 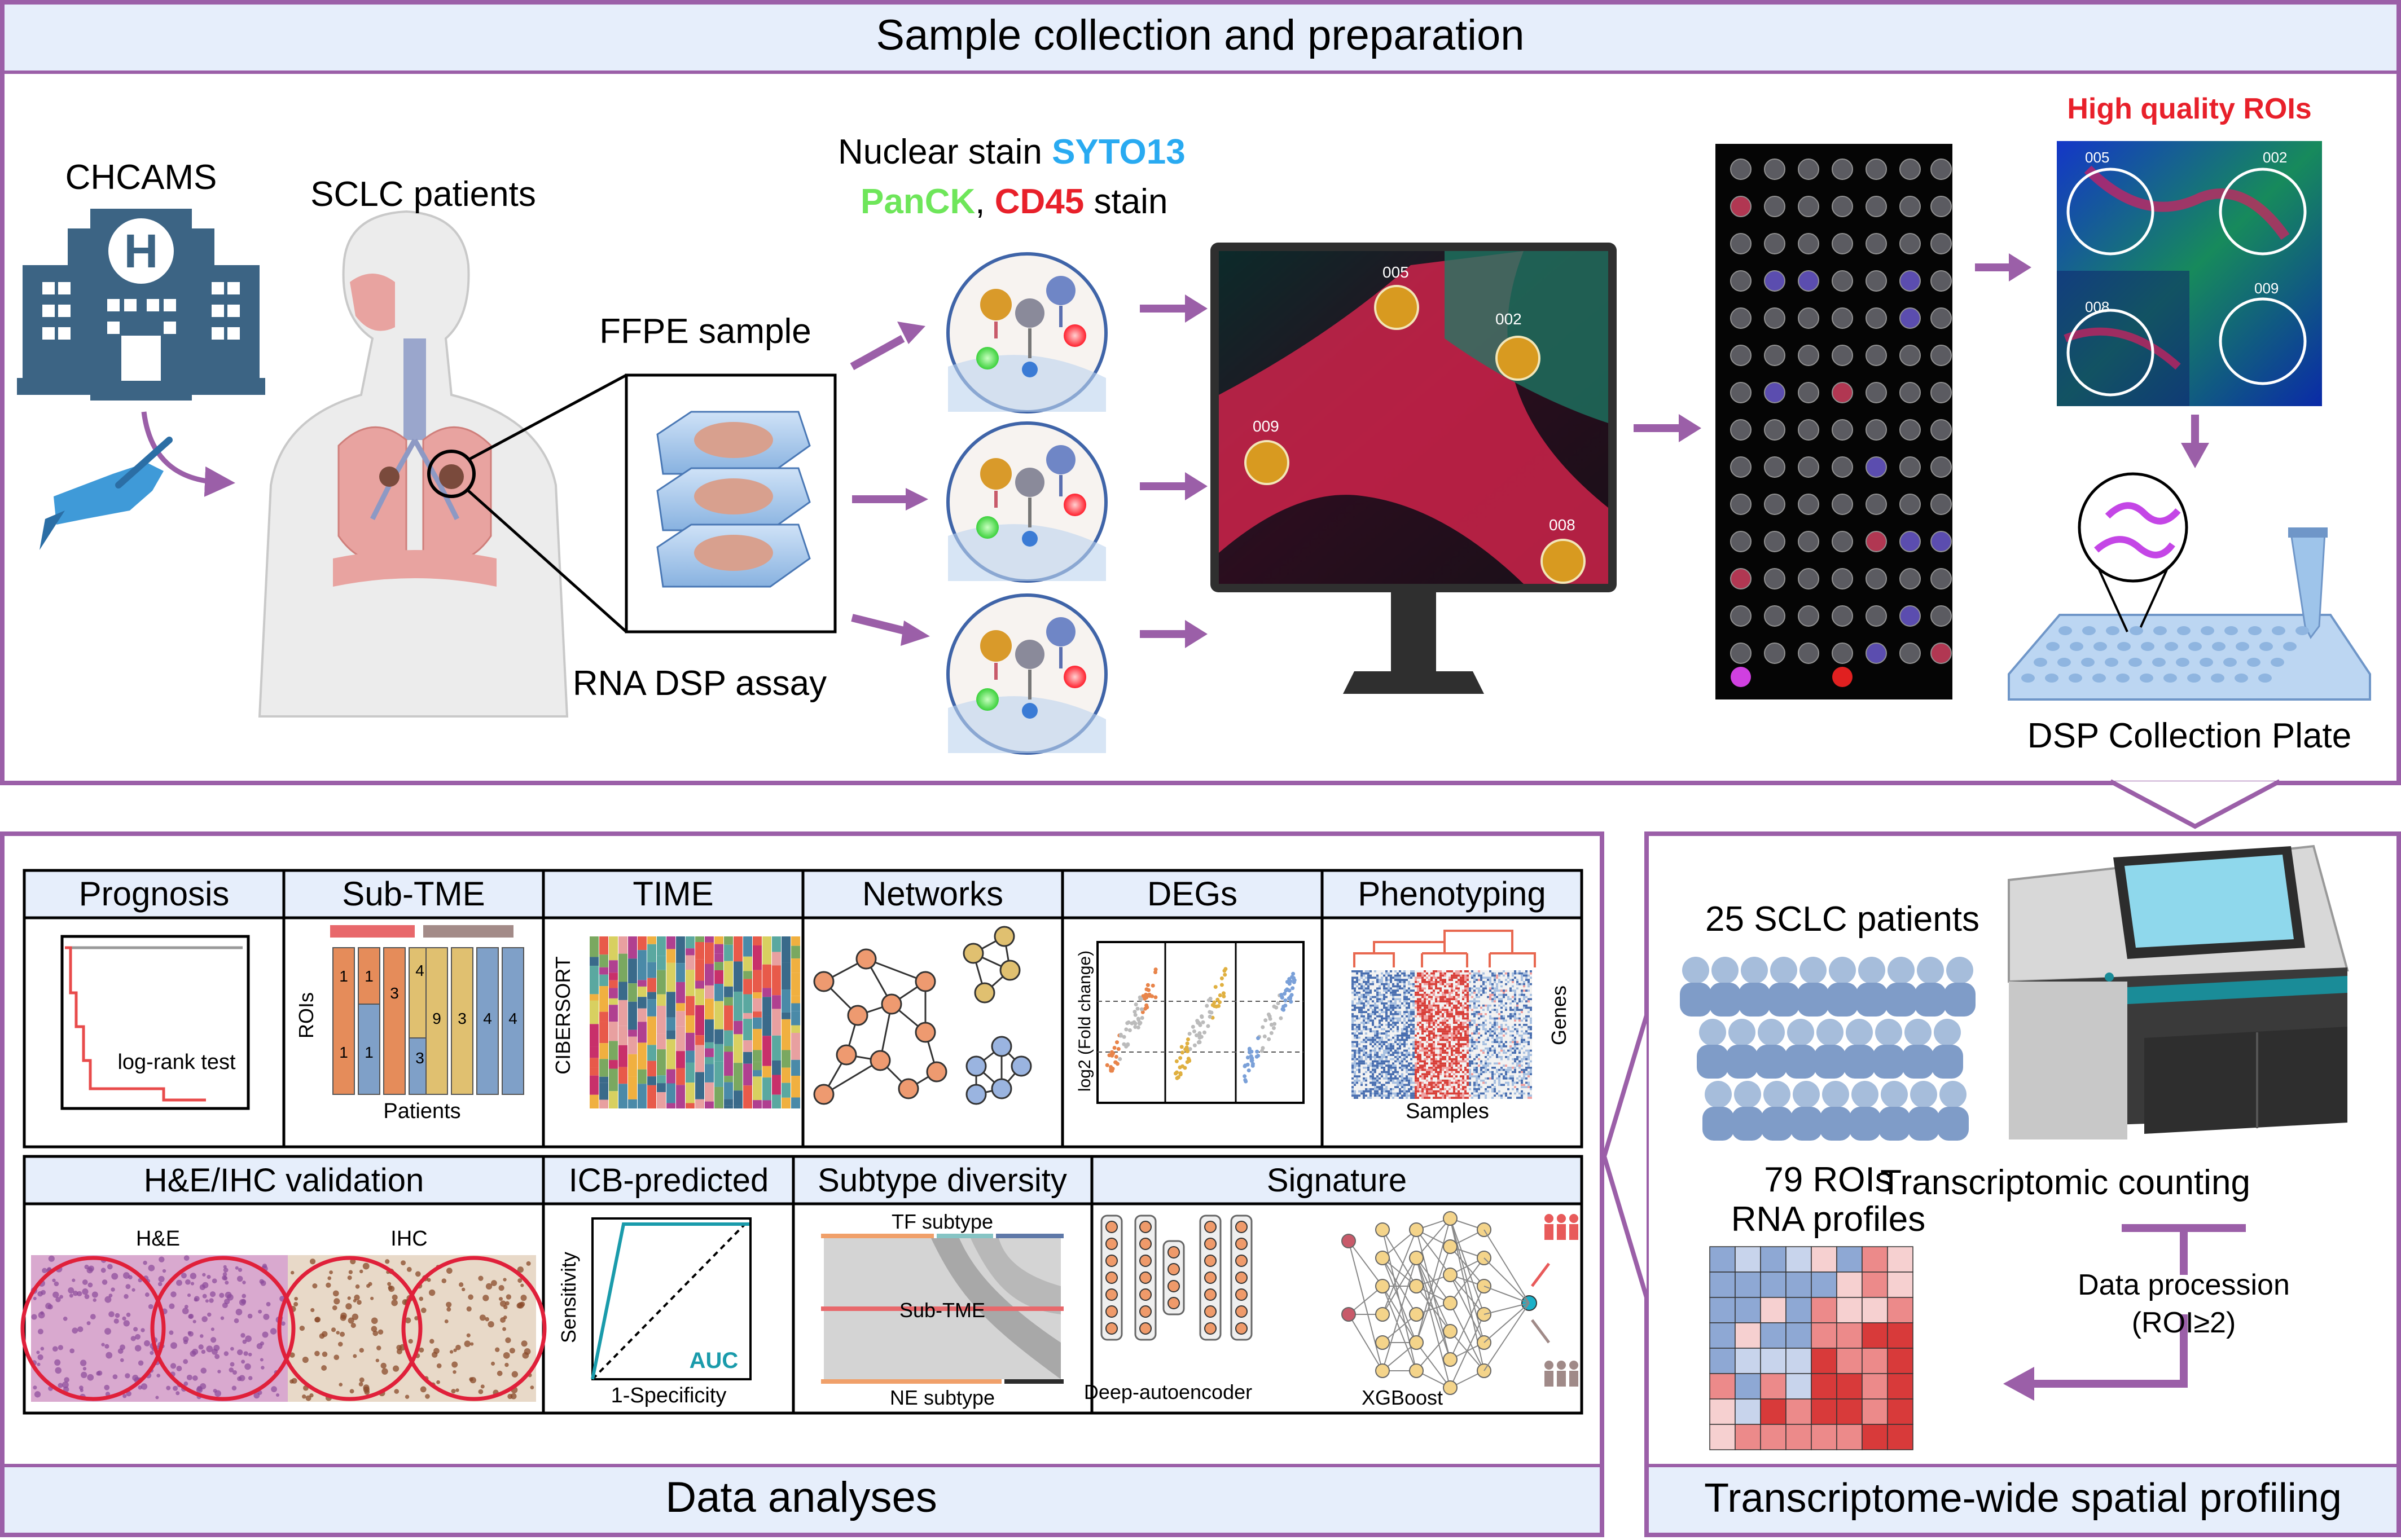 I want to click on hq-roi-label-3: 008, so click(x=2097, y=306).